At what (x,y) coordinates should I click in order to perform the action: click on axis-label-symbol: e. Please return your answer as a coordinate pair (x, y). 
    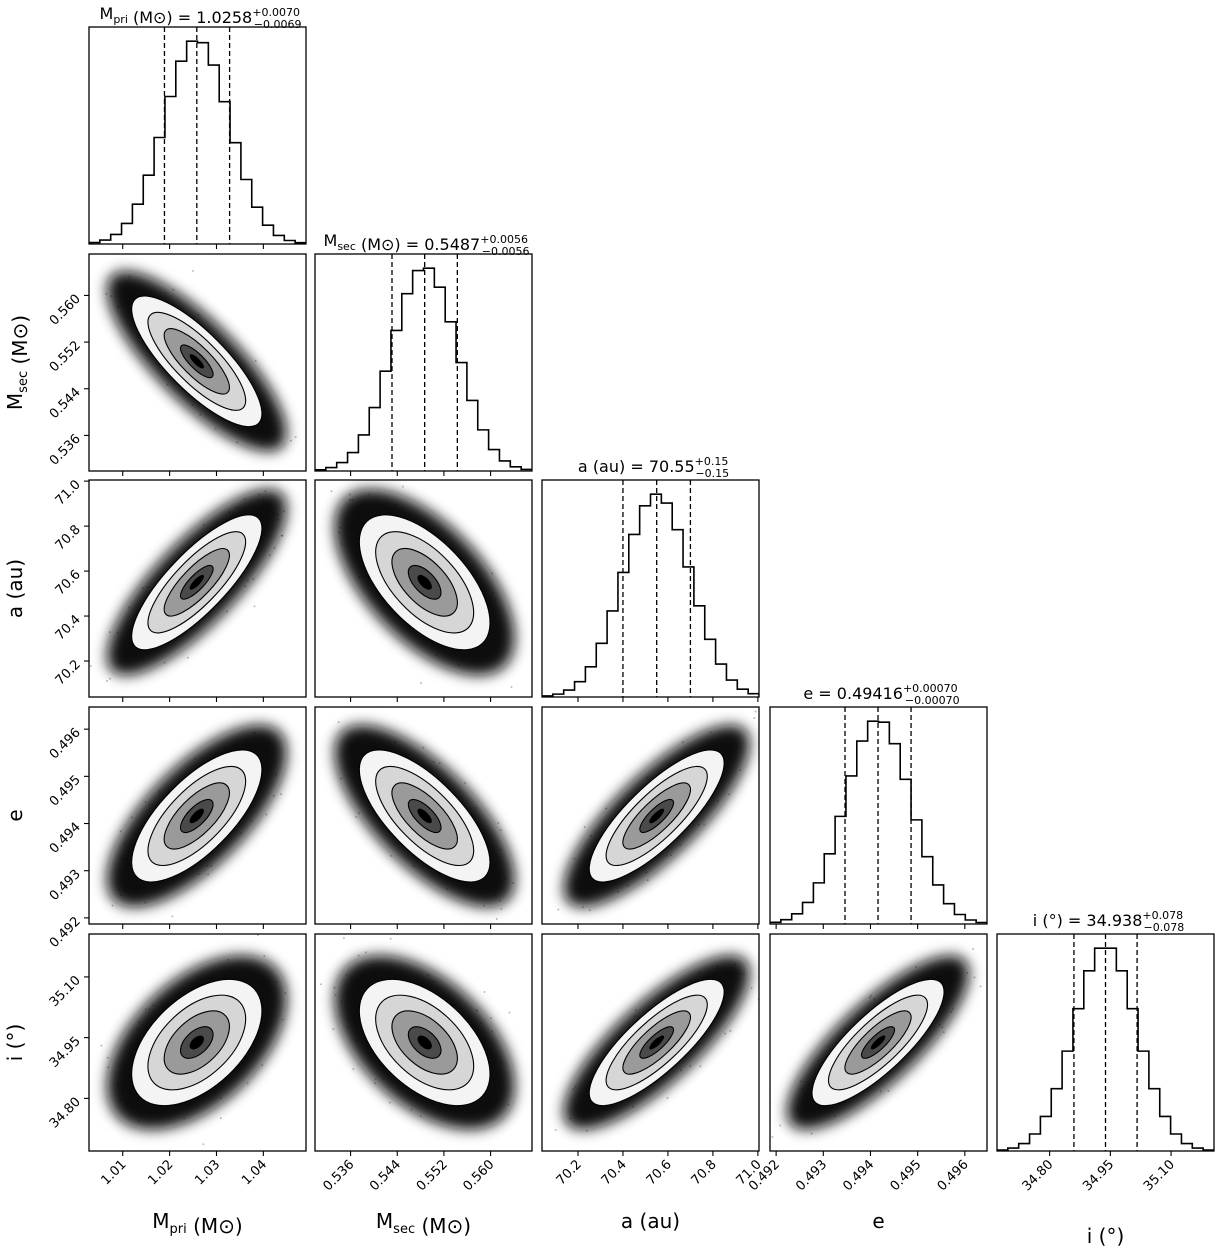
    Looking at the image, I should click on (878, 1221).